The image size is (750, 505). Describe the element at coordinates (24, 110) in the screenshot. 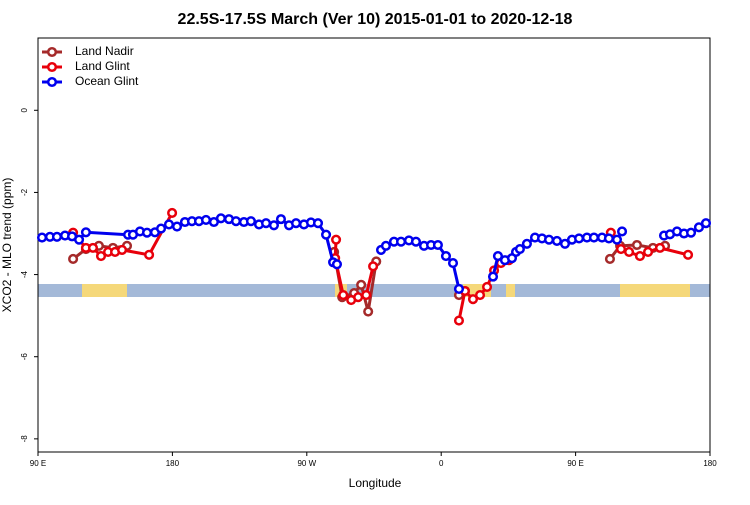

I see `y-tick-label: 0` at that location.